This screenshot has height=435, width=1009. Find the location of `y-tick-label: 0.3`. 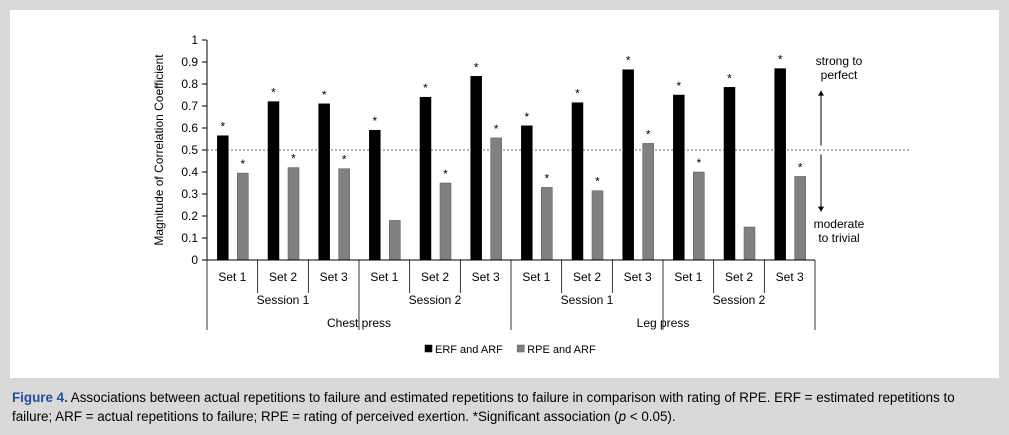

y-tick-label: 0.3 is located at coordinates (189, 194).